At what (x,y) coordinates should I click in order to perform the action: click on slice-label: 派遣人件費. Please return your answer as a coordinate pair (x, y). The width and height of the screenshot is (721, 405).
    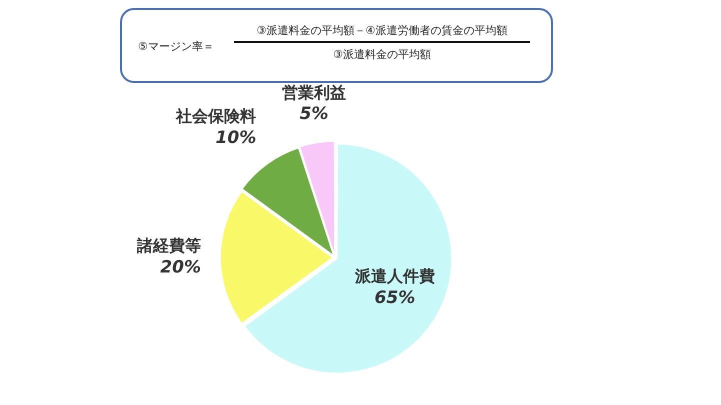
    Looking at the image, I should click on (394, 276).